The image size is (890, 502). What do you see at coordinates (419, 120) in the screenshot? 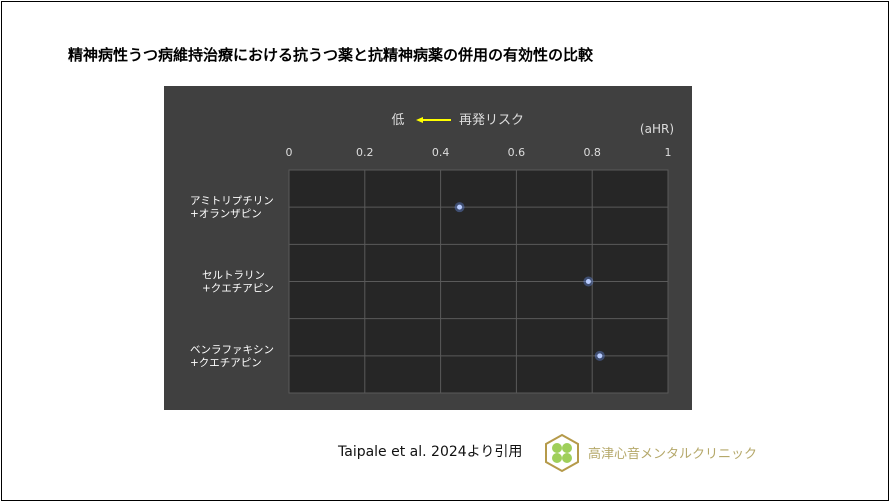
I see `arrow-left-icon` at bounding box center [419, 120].